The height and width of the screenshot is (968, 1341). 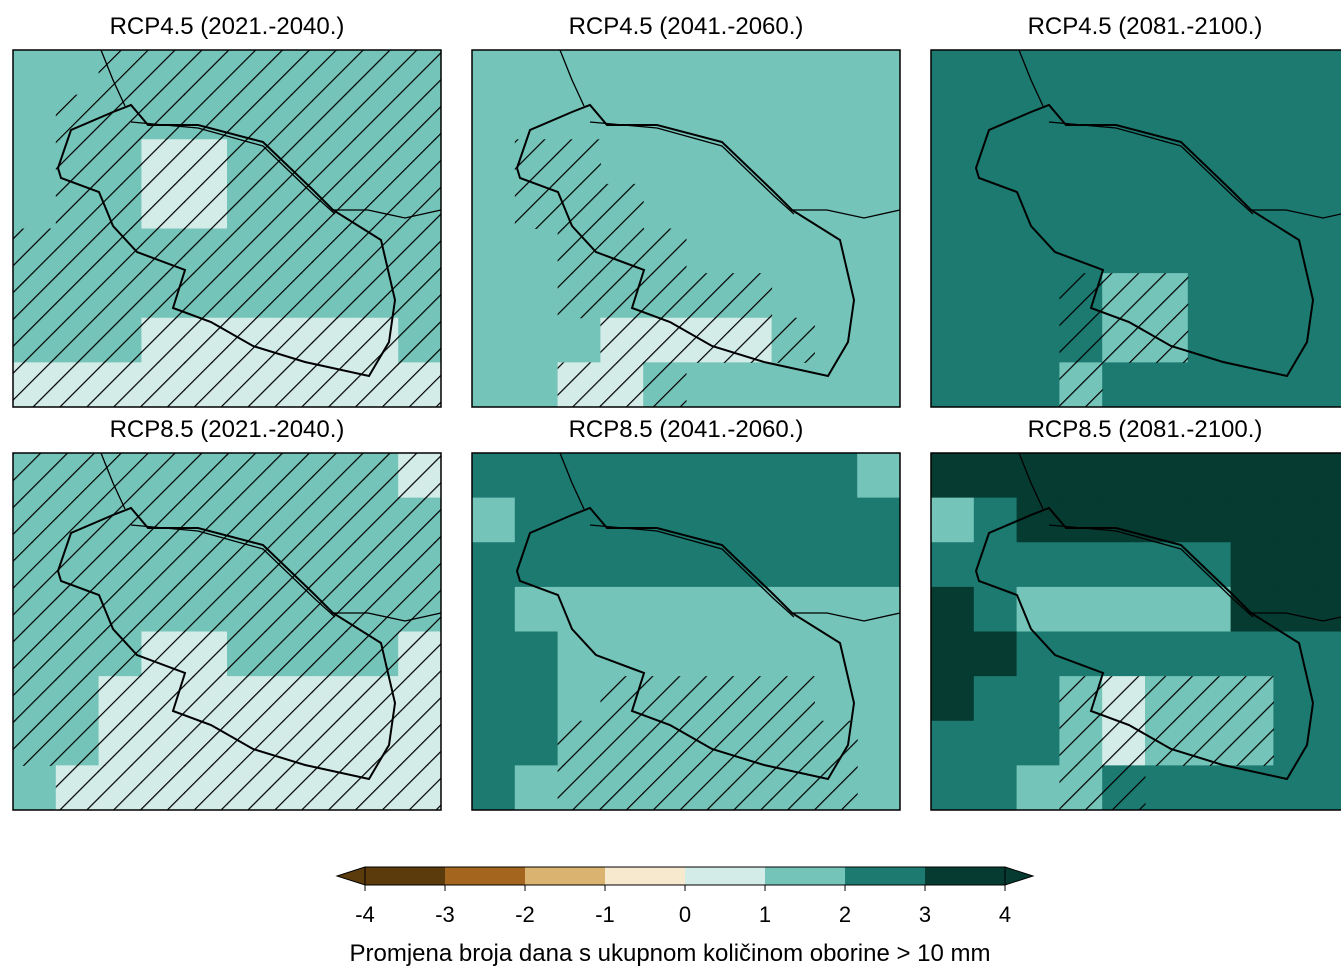 I want to click on colorbar-bin, so click(x=645, y=876).